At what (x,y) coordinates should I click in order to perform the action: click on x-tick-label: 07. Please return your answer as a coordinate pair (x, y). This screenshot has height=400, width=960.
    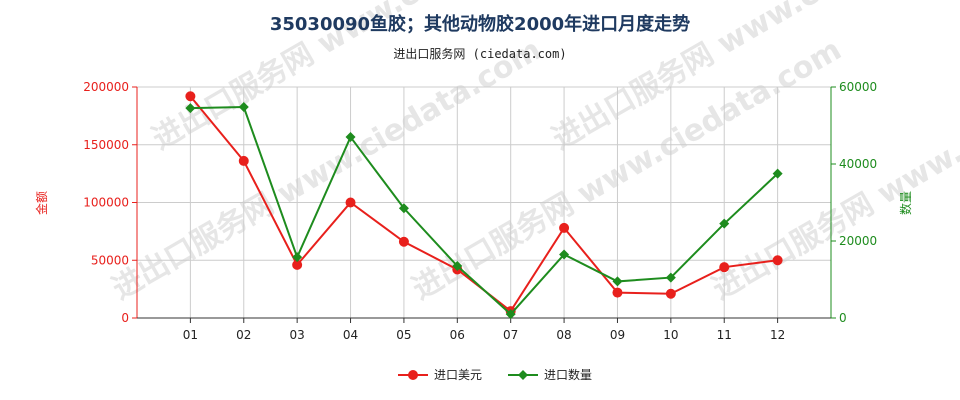
    Looking at the image, I should click on (510, 335).